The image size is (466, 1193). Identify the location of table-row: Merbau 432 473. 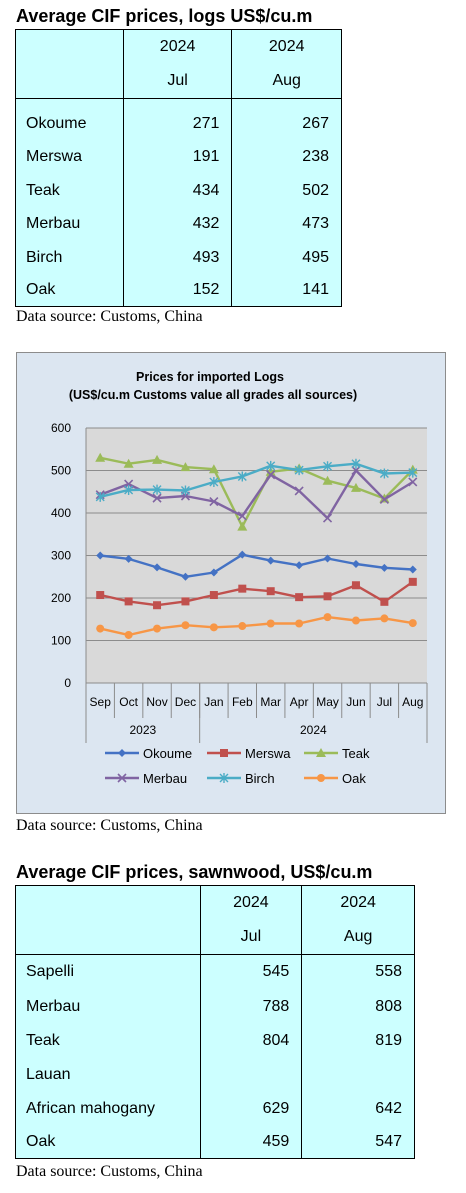
(178, 224).